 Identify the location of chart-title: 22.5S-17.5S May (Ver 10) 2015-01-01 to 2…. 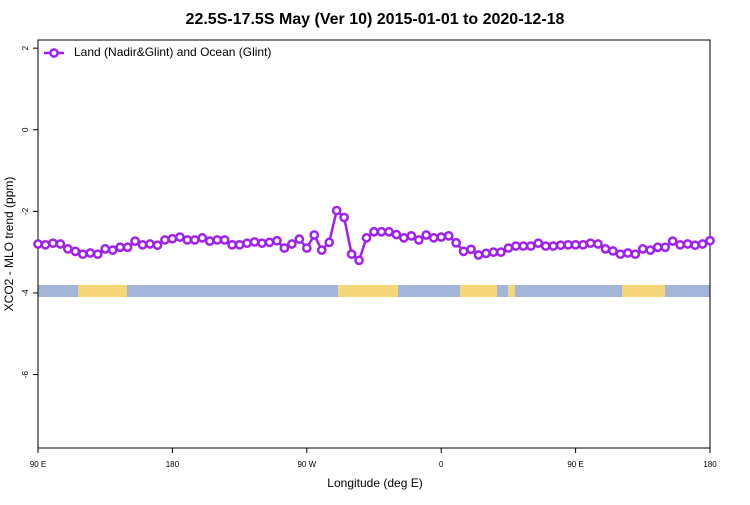
(375, 19).